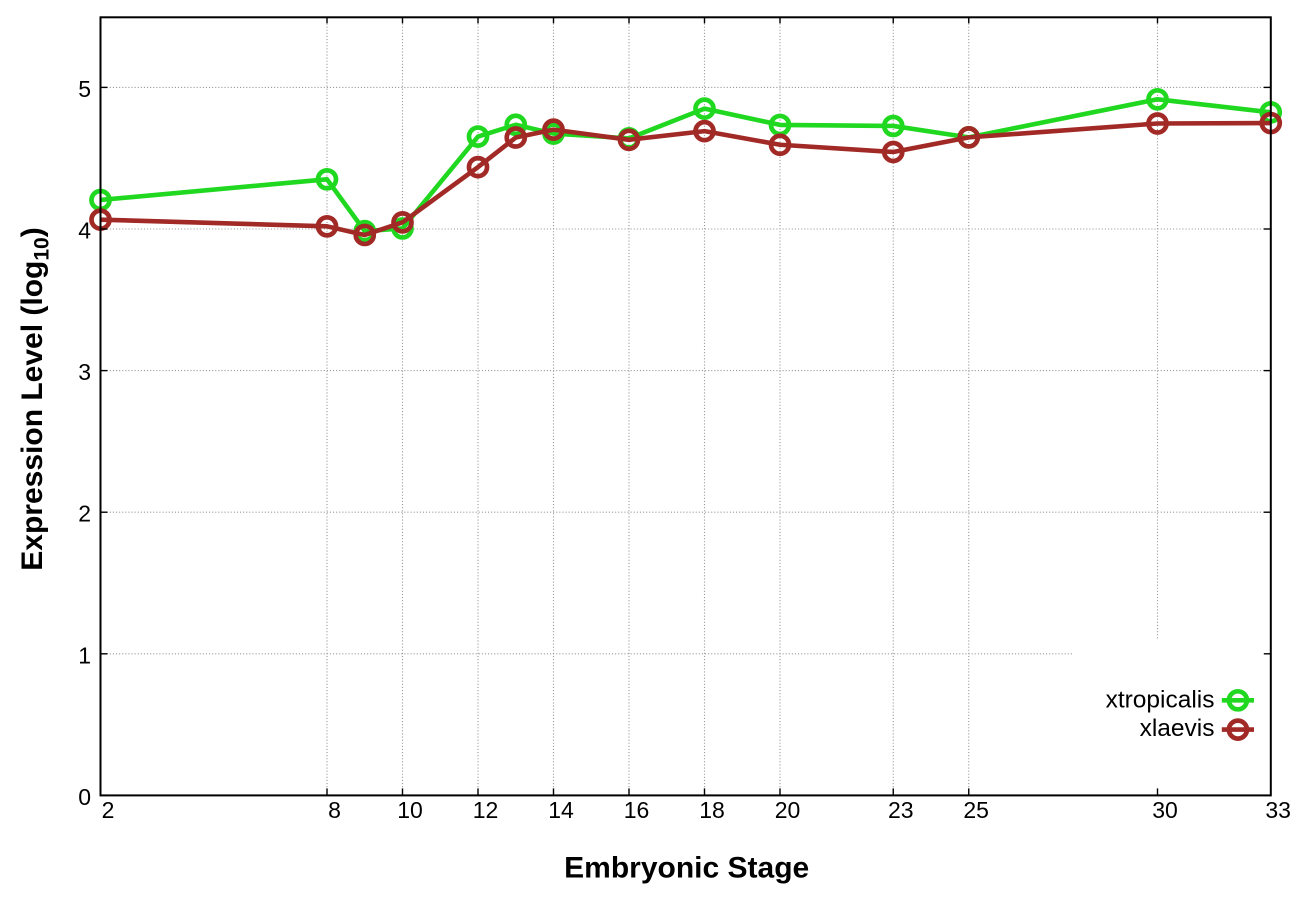 This screenshot has height=907, width=1296. What do you see at coordinates (1177, 728) in the screenshot?
I see `svg-text: xlaevis` at bounding box center [1177, 728].